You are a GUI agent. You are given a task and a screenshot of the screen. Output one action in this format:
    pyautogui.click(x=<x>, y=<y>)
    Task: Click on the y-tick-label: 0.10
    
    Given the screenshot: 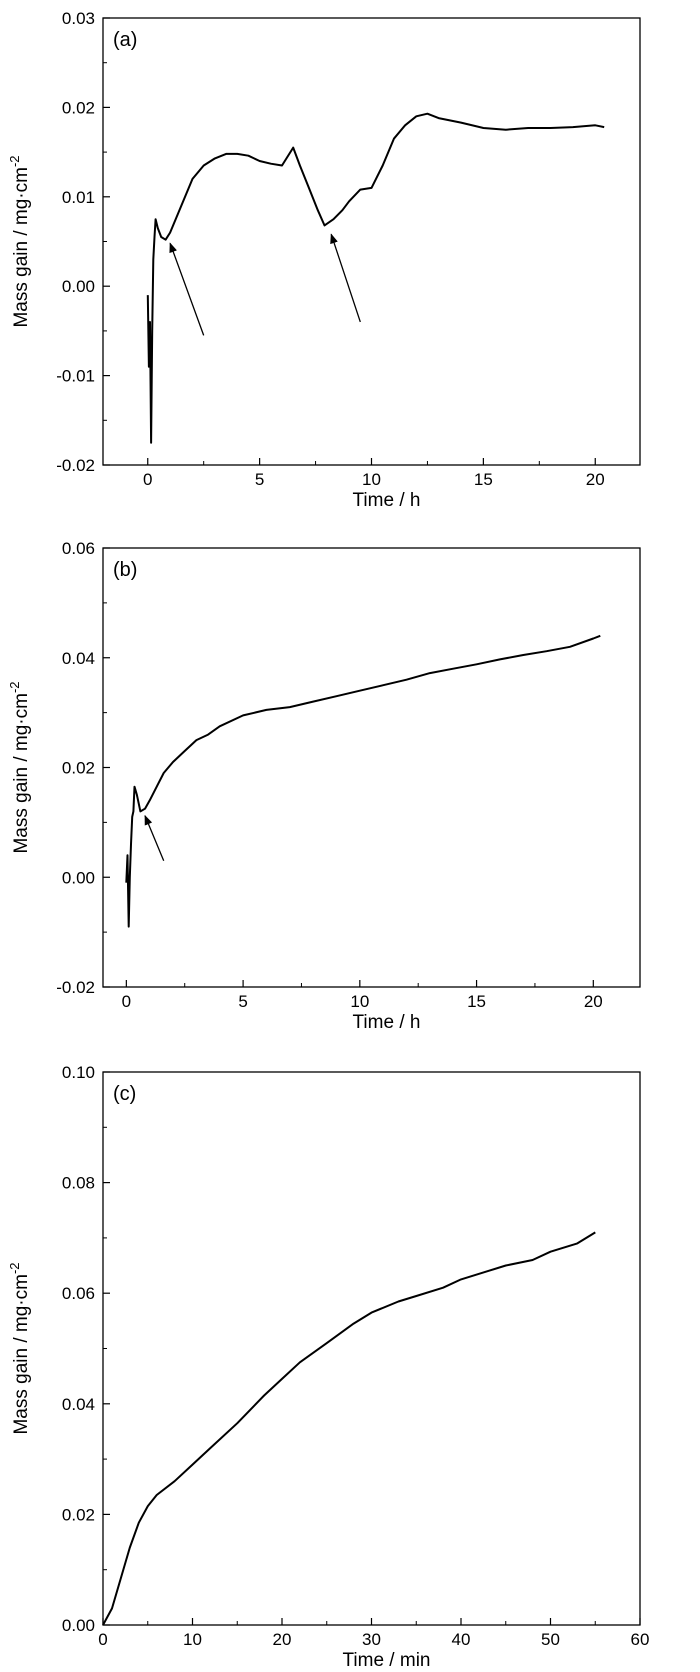 What is the action you would take?
    pyautogui.click(x=78, y=1072)
    